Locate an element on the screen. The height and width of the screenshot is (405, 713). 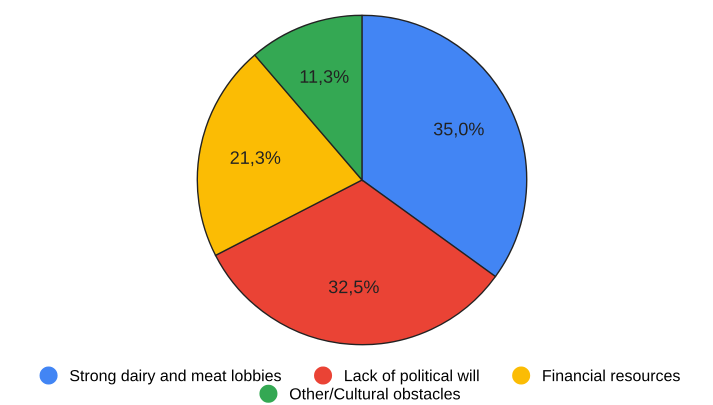
data-label: 21,3% is located at coordinates (255, 158).